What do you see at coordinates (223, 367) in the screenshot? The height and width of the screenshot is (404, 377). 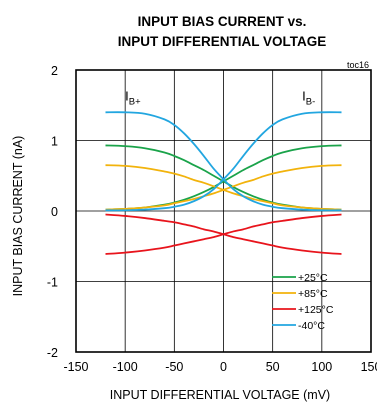 I see `x-tick-label: 0` at bounding box center [223, 367].